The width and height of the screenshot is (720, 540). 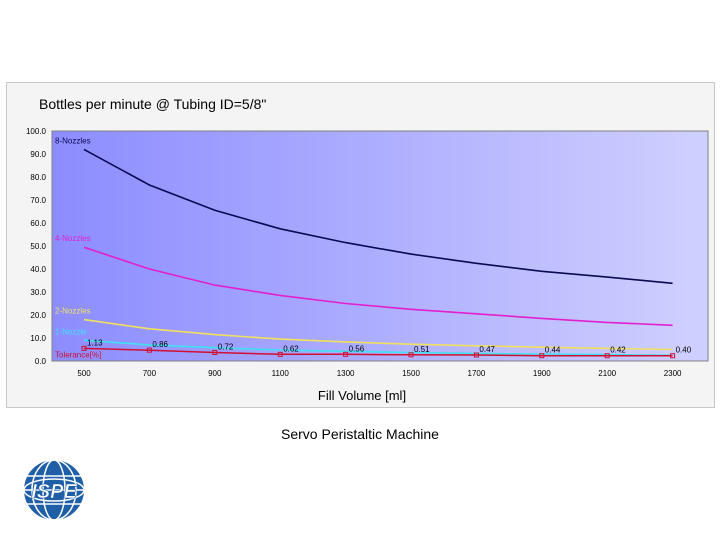 What do you see at coordinates (160, 344) in the screenshot?
I see `tolerance-data-label: 0.86` at bounding box center [160, 344].